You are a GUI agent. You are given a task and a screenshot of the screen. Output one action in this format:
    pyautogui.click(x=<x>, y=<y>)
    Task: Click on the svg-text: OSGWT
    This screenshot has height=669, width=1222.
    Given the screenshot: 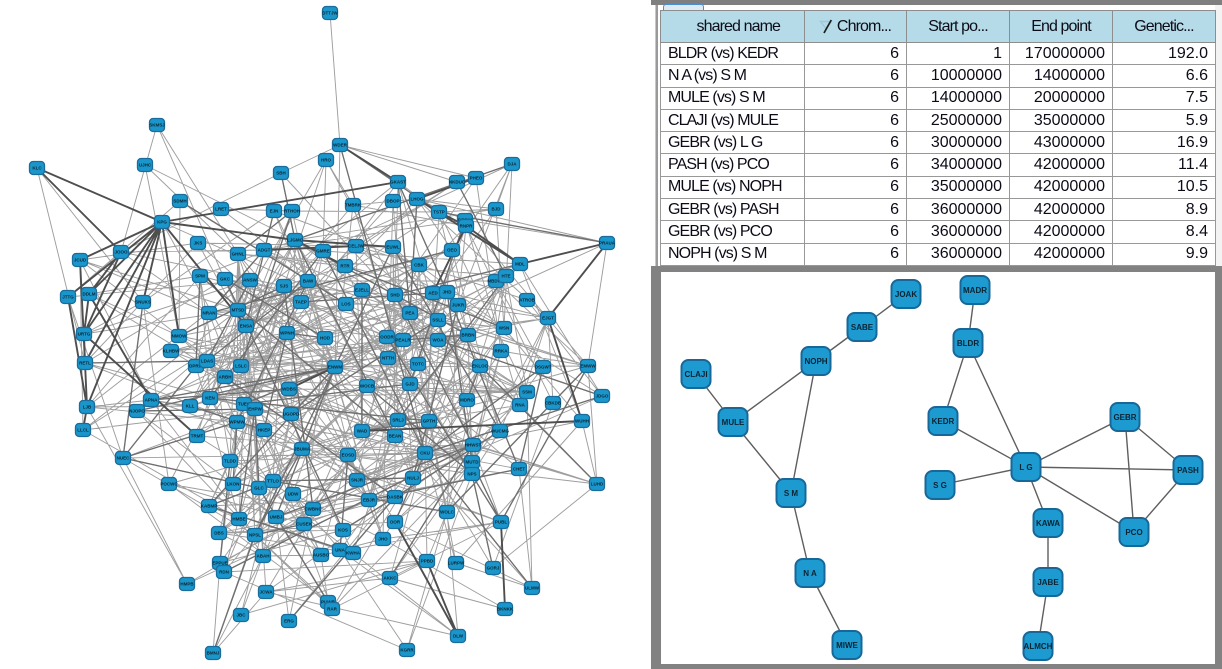 What is the action you would take?
    pyautogui.click(x=543, y=367)
    